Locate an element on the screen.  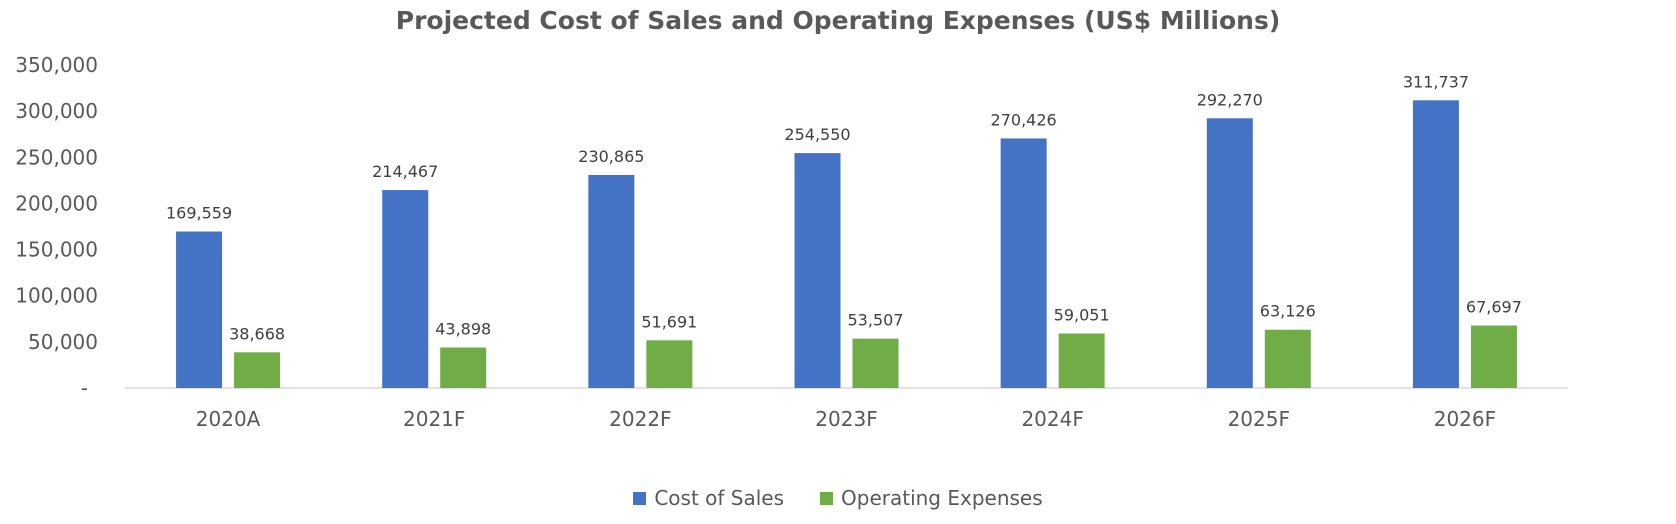
x-tick-label: 2025F is located at coordinates (1259, 419).